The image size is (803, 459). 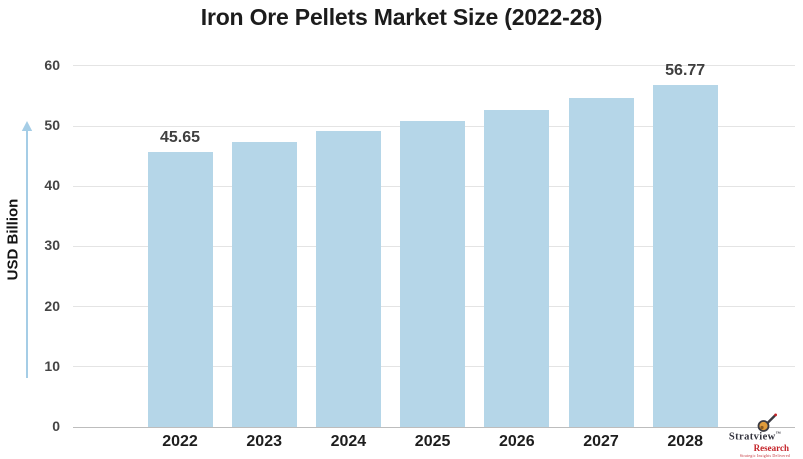 What do you see at coordinates (685, 441) in the screenshot?
I see `x-tick-label-2028: 2028` at bounding box center [685, 441].